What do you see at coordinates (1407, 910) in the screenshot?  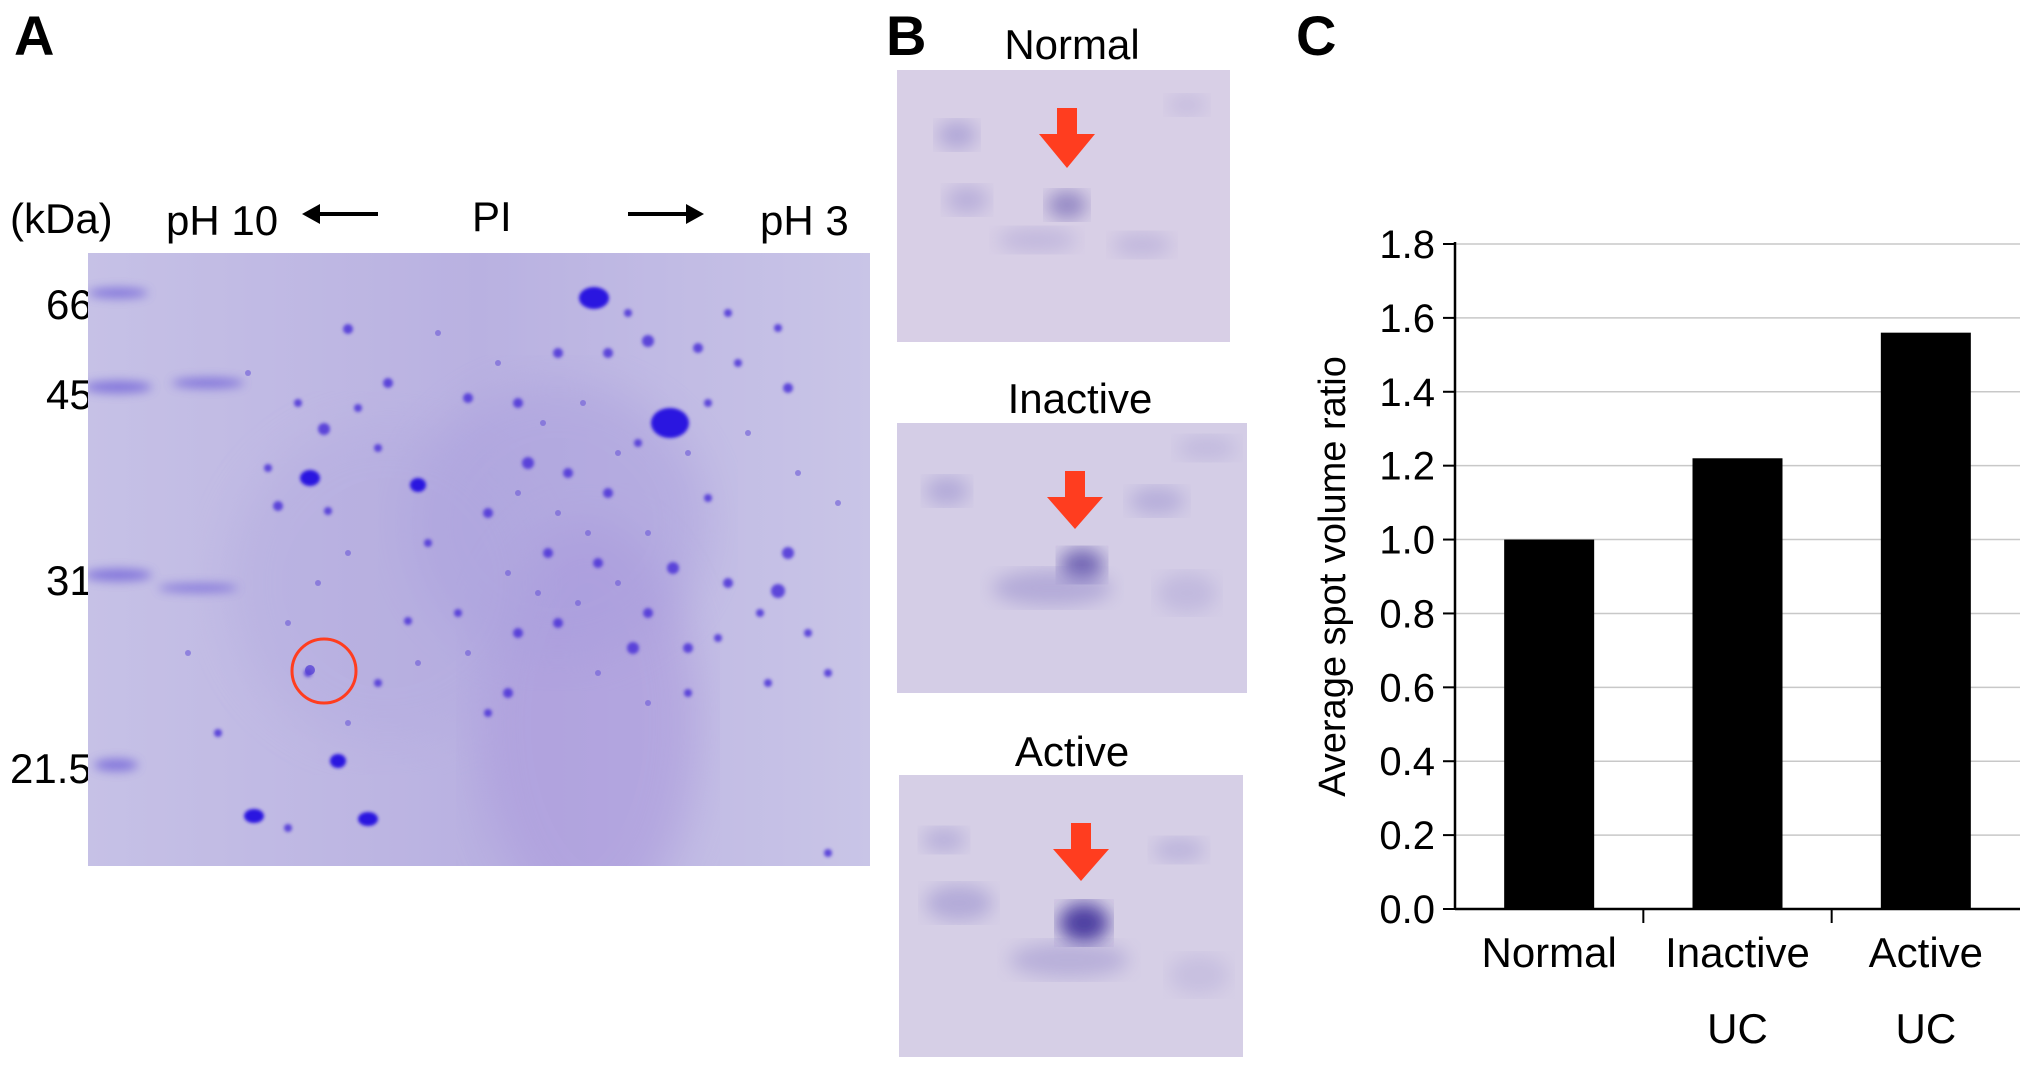 I see `y-tick-label: 0.0` at bounding box center [1407, 910].